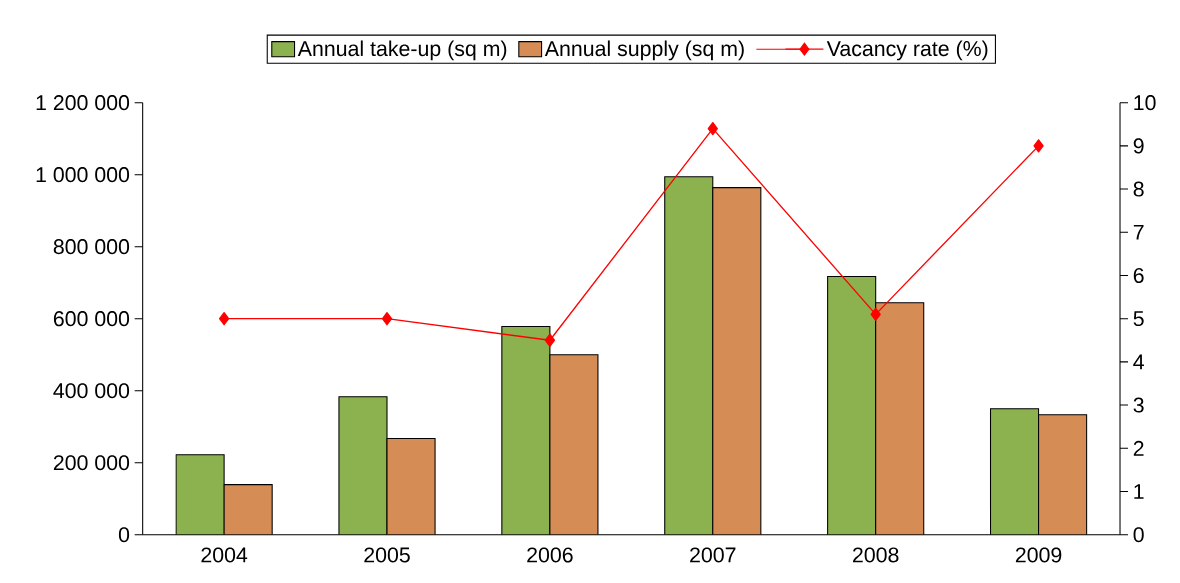  Describe the element at coordinates (876, 555) in the screenshot. I see `x-tick-label: 2008` at that location.